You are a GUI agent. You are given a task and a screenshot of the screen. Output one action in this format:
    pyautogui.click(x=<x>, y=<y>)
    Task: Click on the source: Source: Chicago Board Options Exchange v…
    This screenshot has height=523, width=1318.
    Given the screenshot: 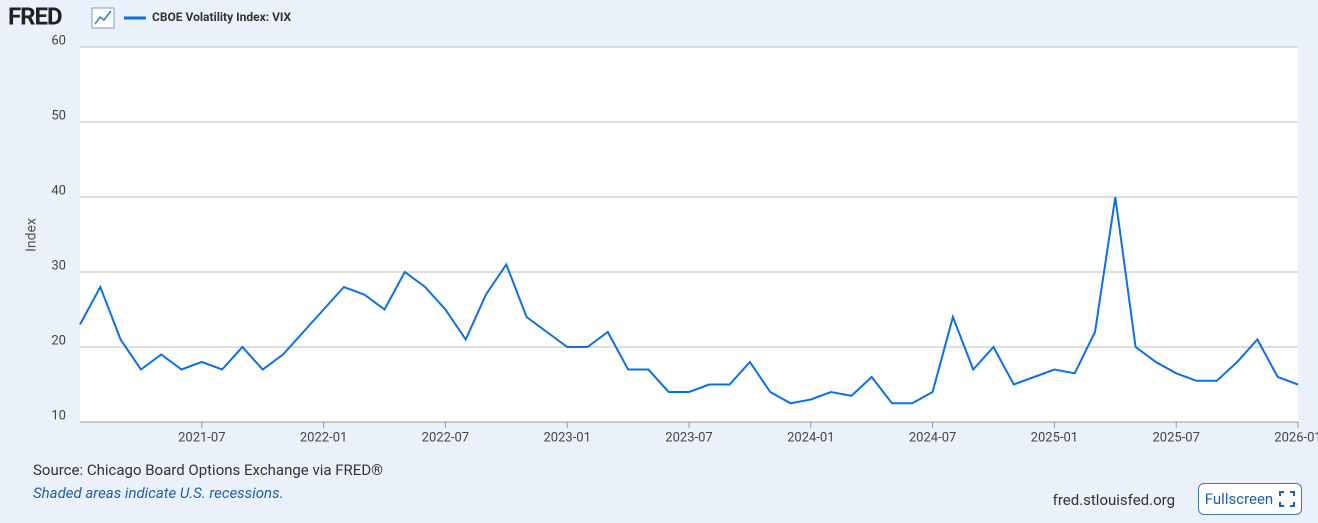 What is the action you would take?
    pyautogui.click(x=208, y=470)
    